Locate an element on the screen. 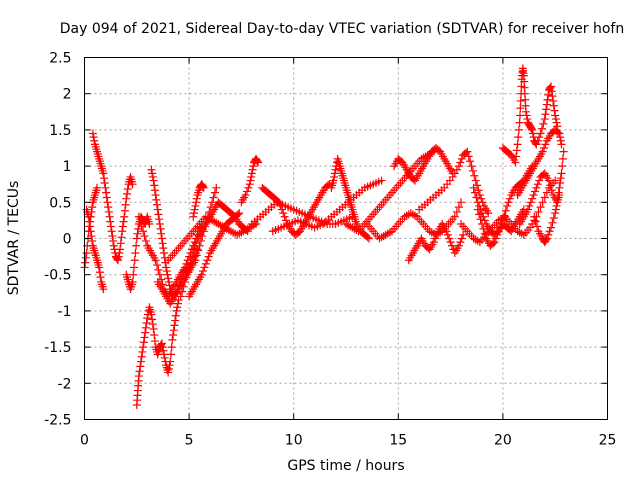  y-tick-label: 2 is located at coordinates (67, 95).